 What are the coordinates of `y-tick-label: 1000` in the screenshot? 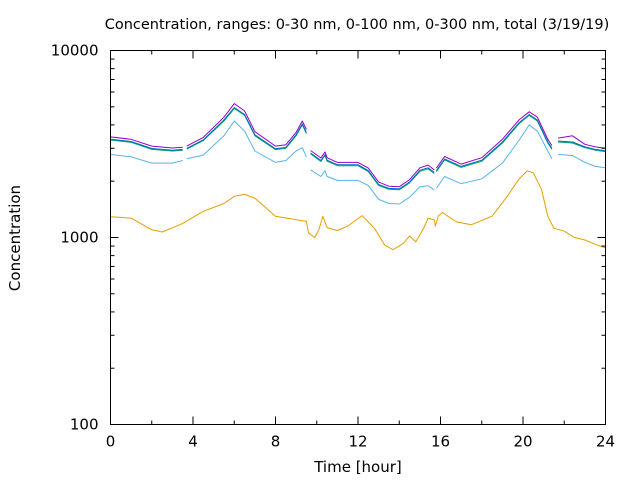 It's located at (79, 238).